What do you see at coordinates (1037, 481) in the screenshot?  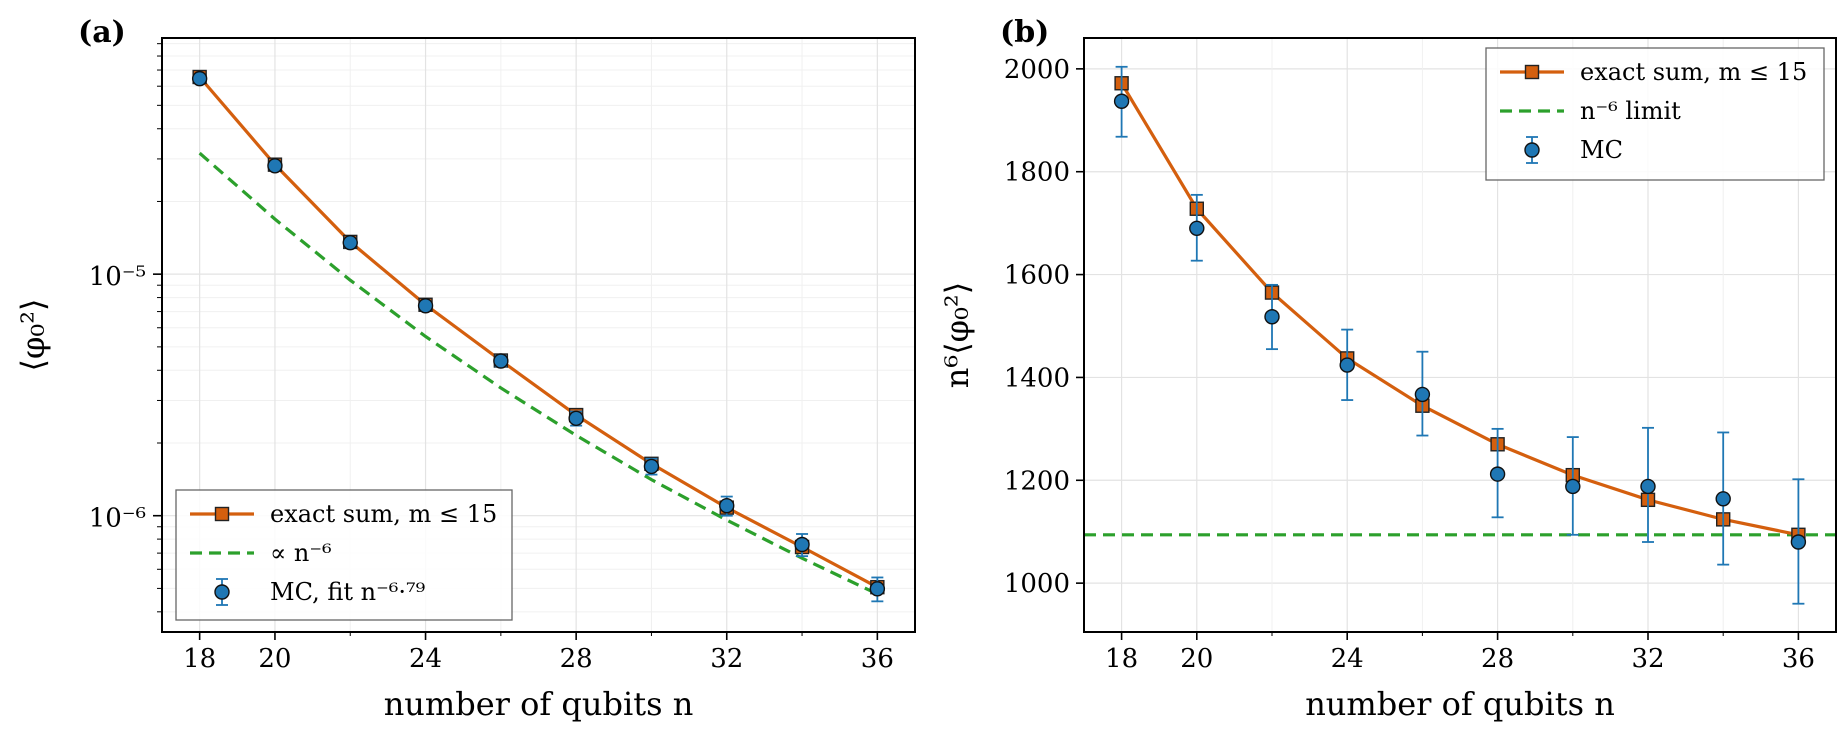 I see `y-tick-label: 1200` at bounding box center [1037, 481].